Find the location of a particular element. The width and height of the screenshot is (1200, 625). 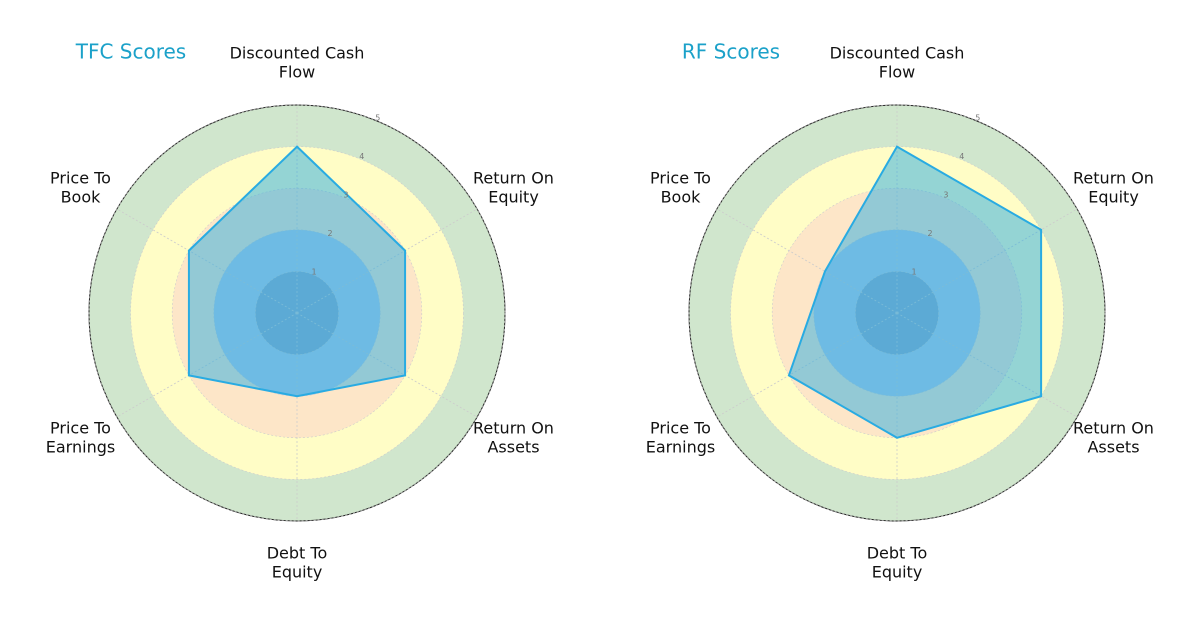

grid-spoke is located at coordinates (807, 261).